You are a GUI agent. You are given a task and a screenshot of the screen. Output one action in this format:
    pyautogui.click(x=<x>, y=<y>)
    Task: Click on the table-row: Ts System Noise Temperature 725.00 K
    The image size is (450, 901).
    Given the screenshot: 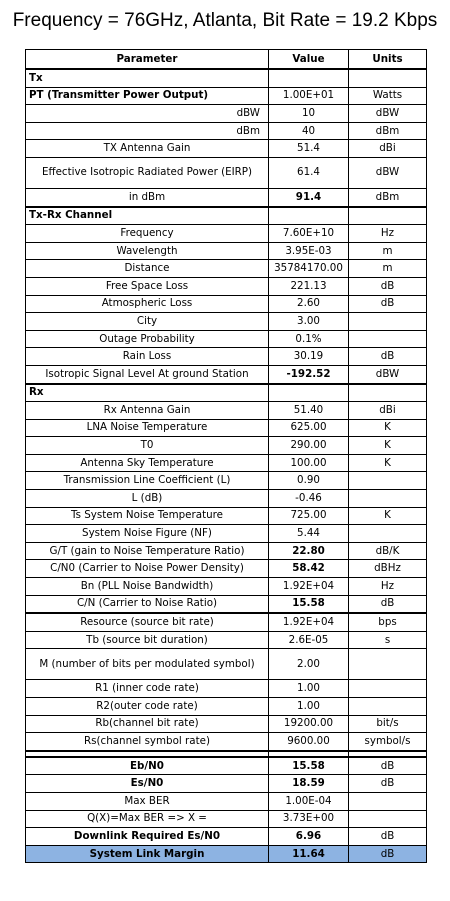 What is the action you would take?
    pyautogui.click(x=226, y=516)
    